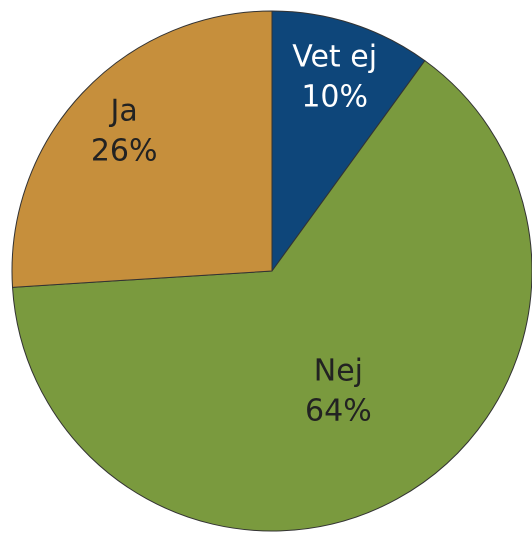 This screenshot has height=534, width=532. Describe the element at coordinates (124, 151) in the screenshot. I see `slice-value-label: 26%` at that location.